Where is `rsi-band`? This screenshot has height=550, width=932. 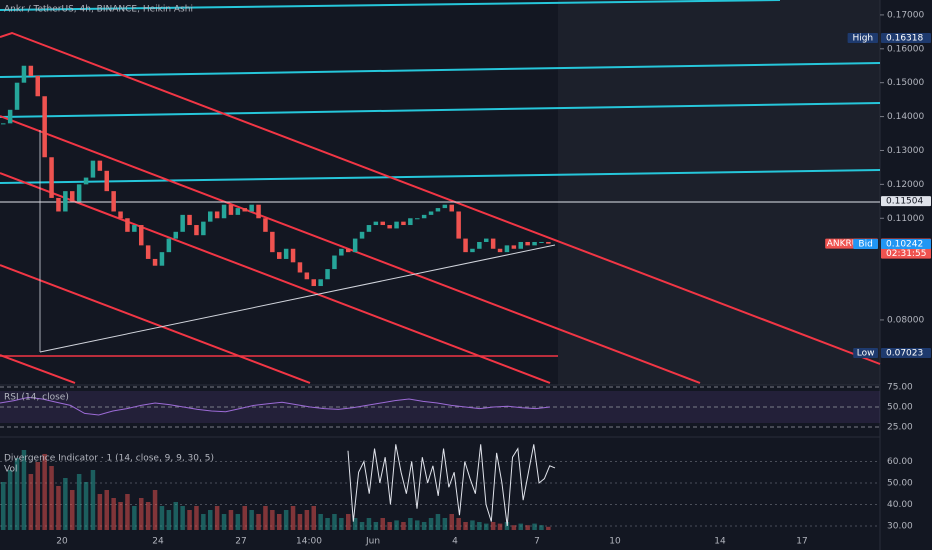
rsi-band is located at coordinates (440, 407).